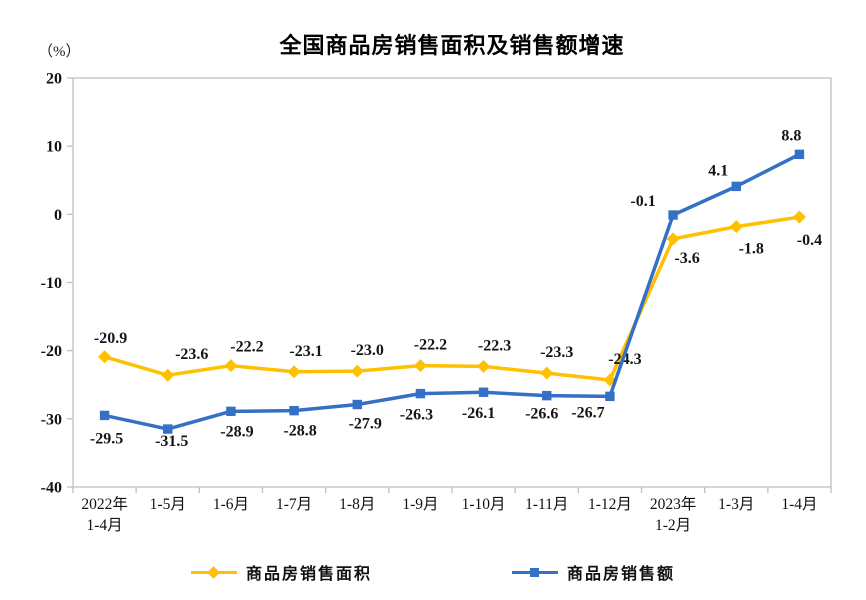 The height and width of the screenshot is (600, 866). I want to click on y-tick-label: 0, so click(58, 215).